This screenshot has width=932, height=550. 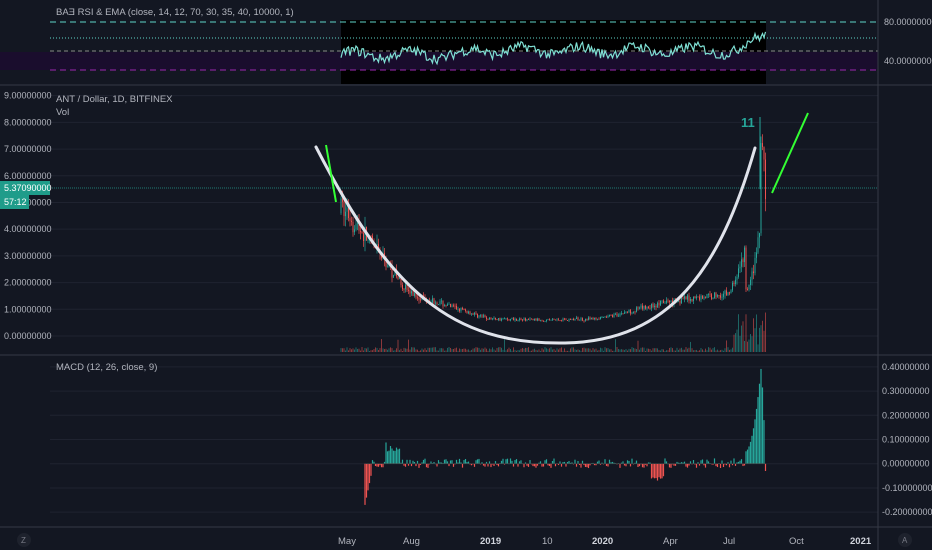 I want to click on zoom-reset-button, so click(x=24, y=540).